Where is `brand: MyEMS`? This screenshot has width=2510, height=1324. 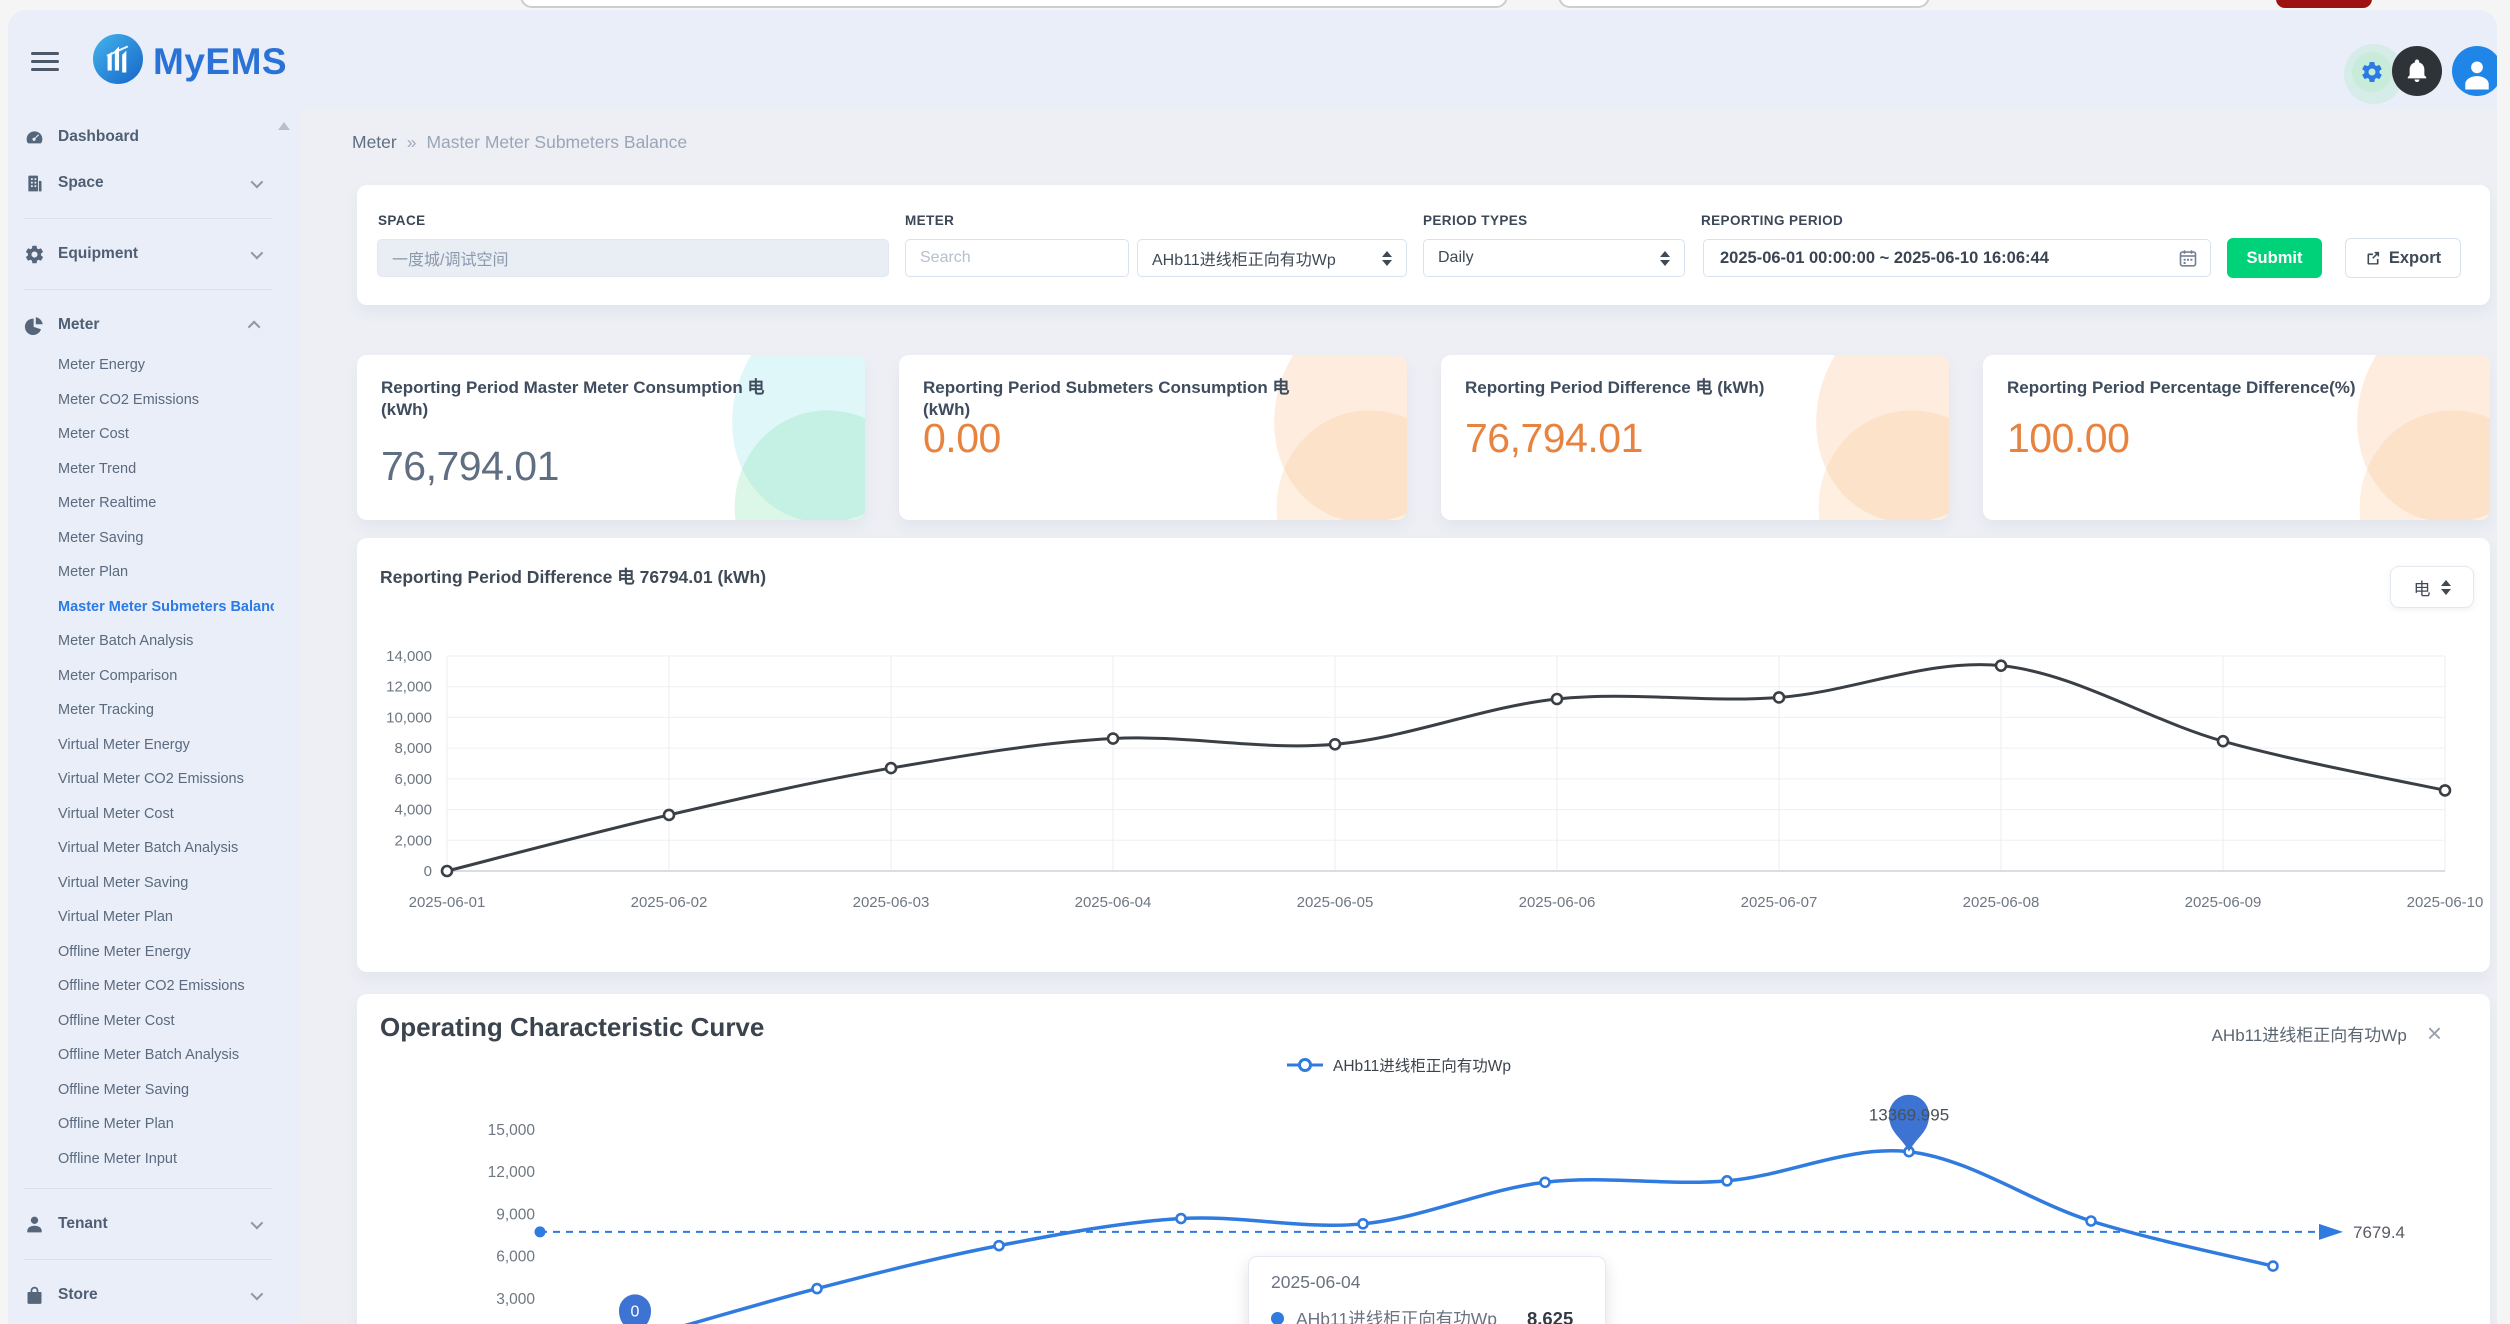
brand: MyEMS is located at coordinates (190, 61).